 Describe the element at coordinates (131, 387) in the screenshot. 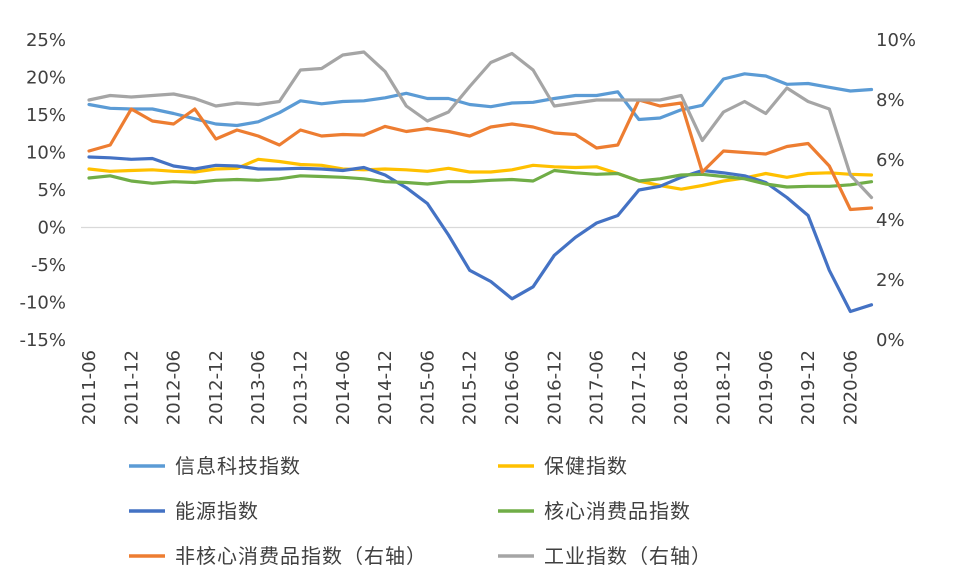

I see `x-axis-tick-label: 2011-12` at that location.